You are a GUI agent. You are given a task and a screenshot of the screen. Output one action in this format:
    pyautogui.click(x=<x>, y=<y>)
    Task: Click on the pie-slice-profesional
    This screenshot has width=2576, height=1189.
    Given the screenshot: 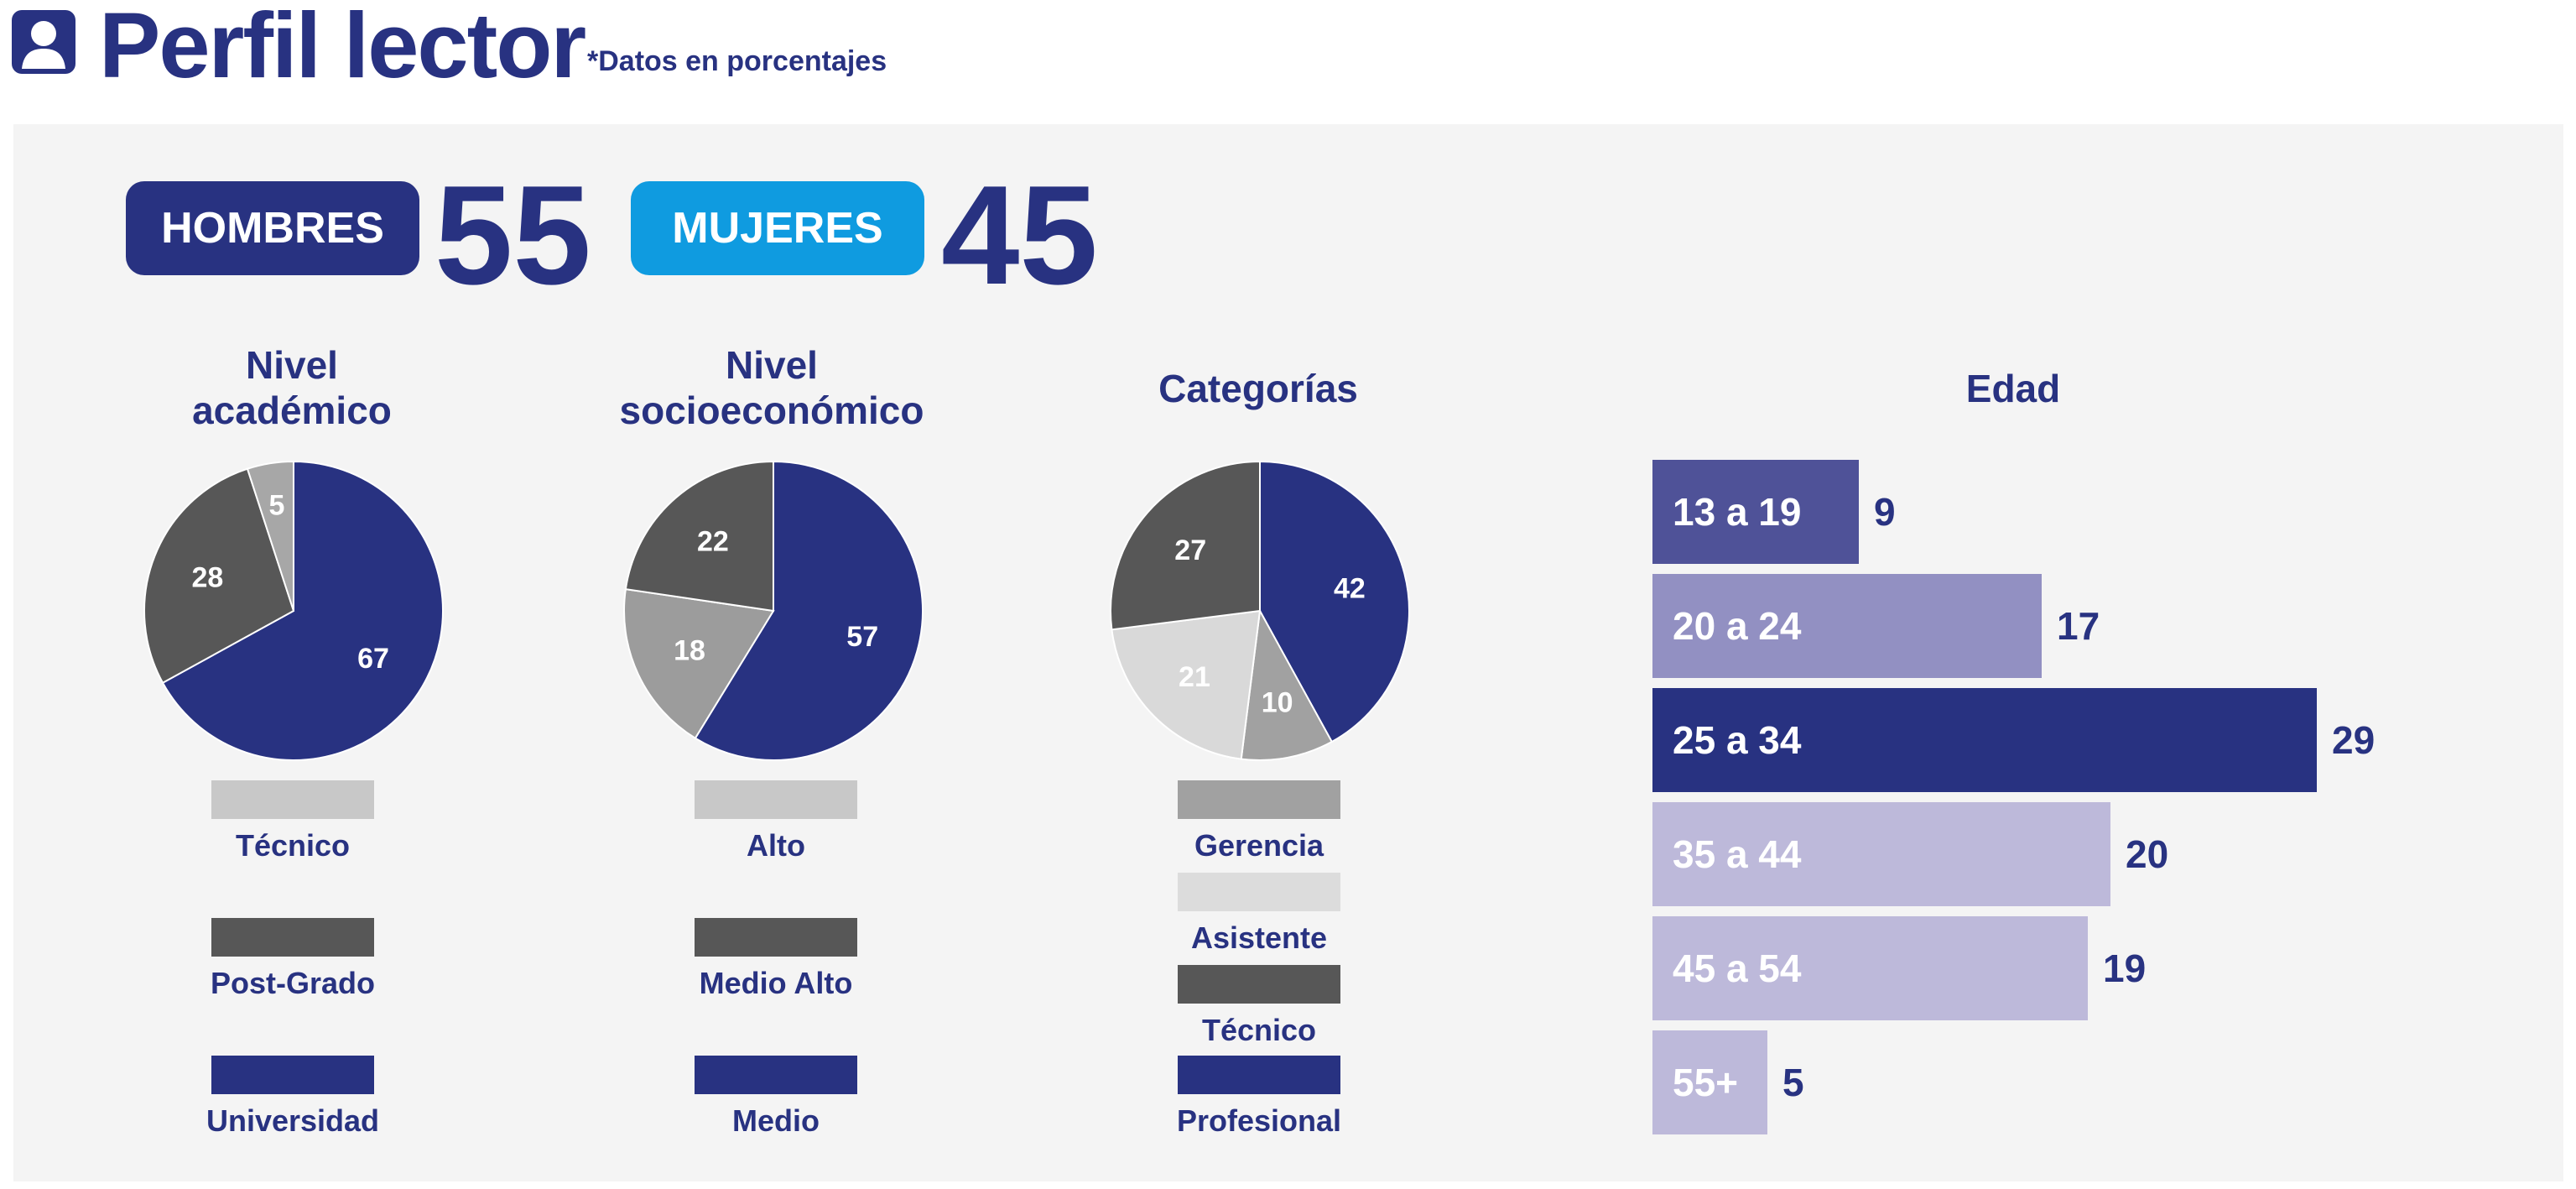 What is the action you would take?
    pyautogui.click(x=1334, y=601)
    